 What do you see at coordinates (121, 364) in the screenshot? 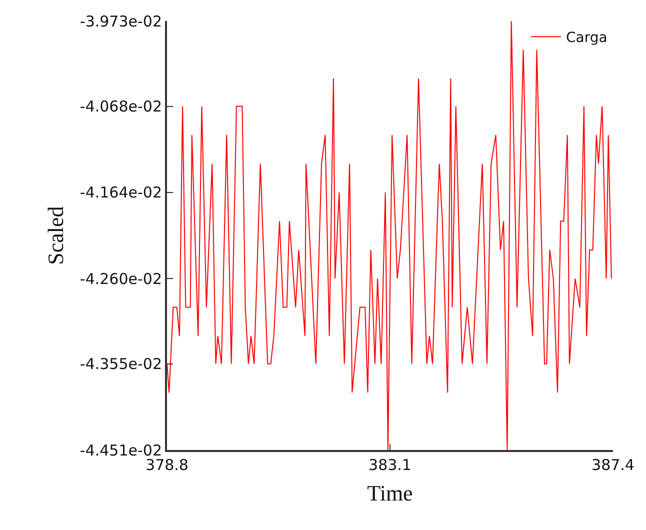
I see `y-tick-label: -4.355e-02` at bounding box center [121, 364].